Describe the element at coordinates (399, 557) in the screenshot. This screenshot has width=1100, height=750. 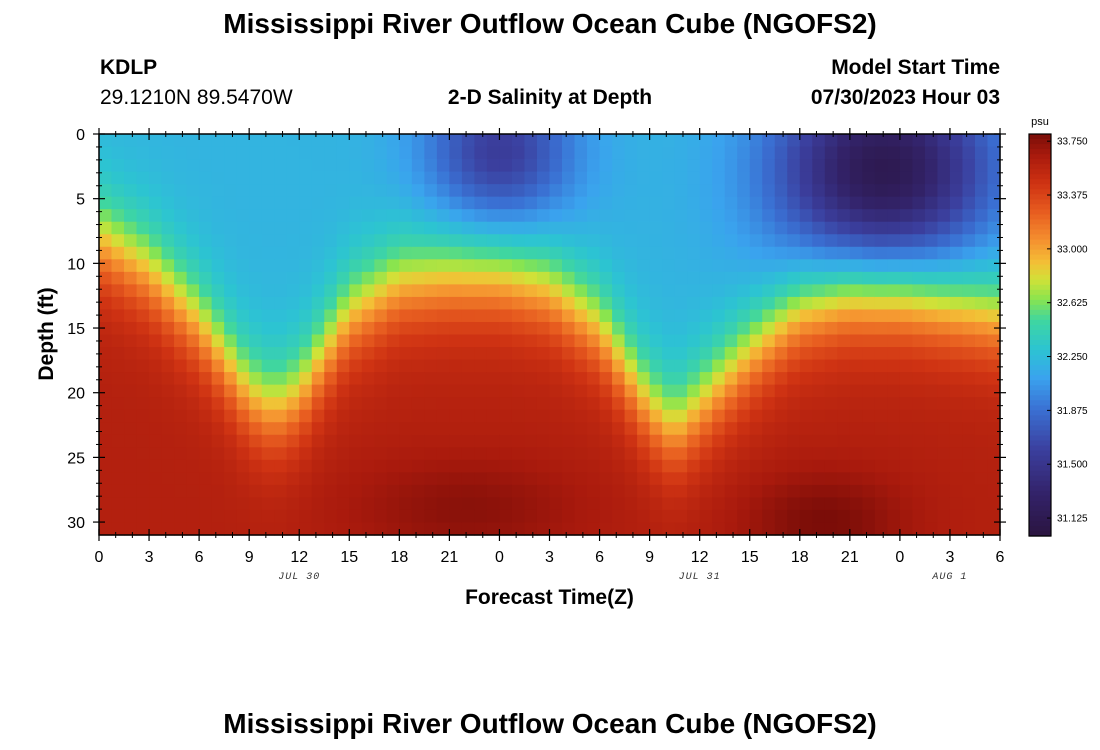
I see `x-tick-label: 18` at that location.